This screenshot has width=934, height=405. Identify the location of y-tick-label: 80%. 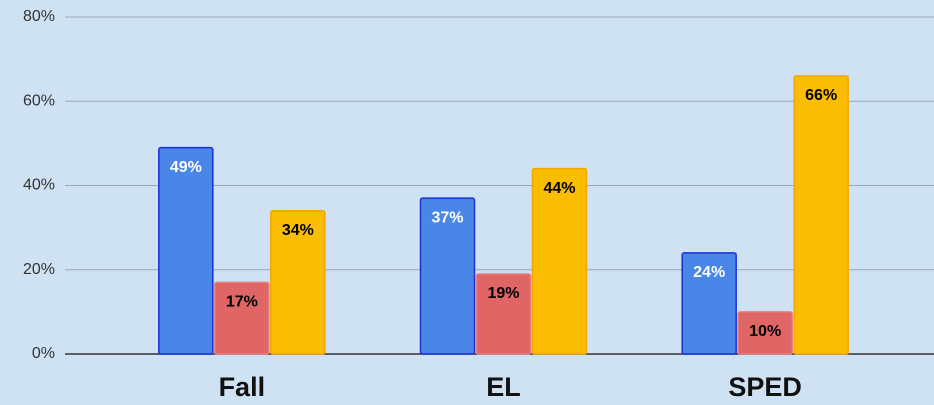
(39, 16).